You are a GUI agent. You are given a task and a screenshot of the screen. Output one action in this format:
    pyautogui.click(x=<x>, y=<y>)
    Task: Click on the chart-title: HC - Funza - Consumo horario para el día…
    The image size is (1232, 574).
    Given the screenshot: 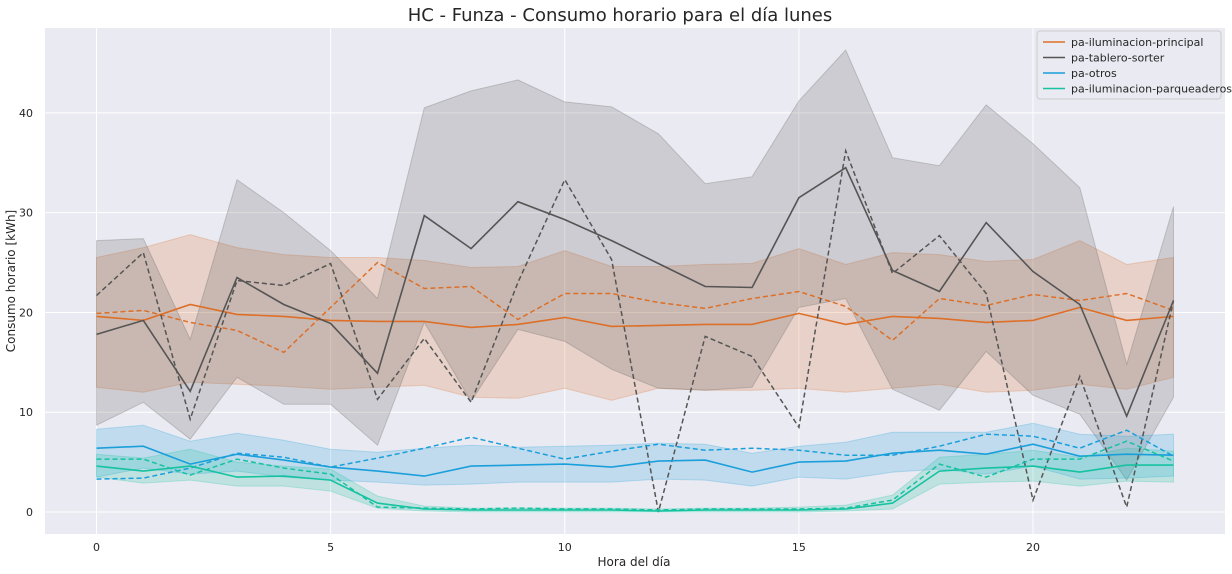 What is the action you would take?
    pyautogui.click(x=620, y=15)
    